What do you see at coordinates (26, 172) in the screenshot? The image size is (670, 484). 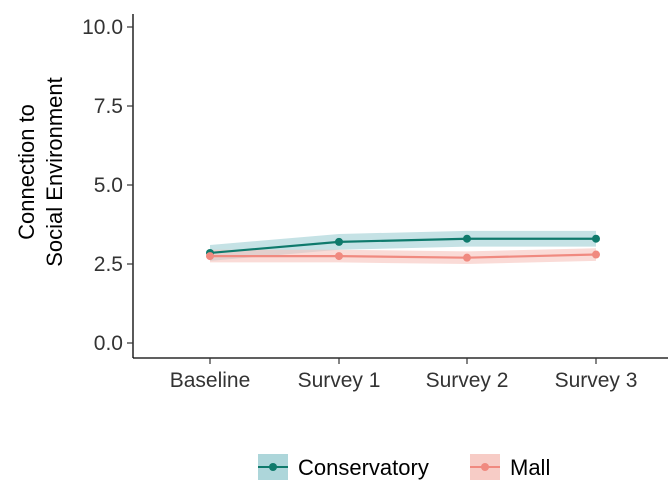 I see `y-axis-title-line-1: Connection to` at bounding box center [26, 172].